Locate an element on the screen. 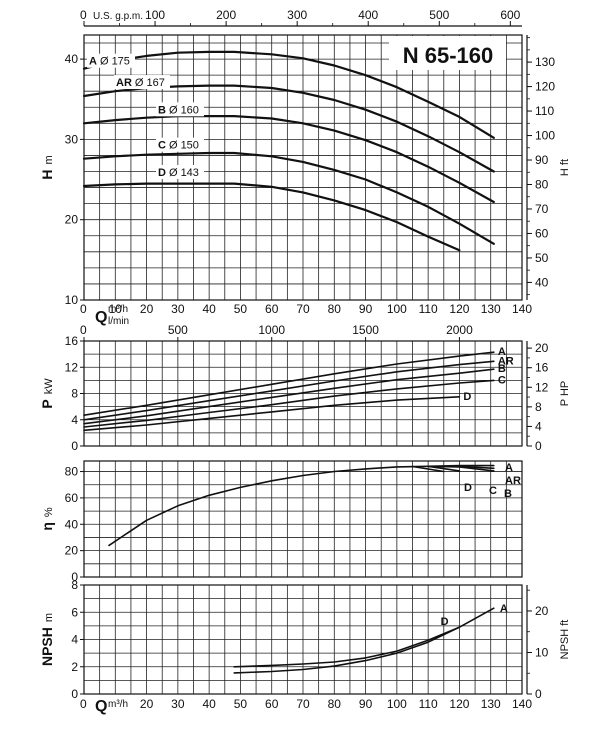  bottom-flow-tick-label: 30 is located at coordinates (178, 704).